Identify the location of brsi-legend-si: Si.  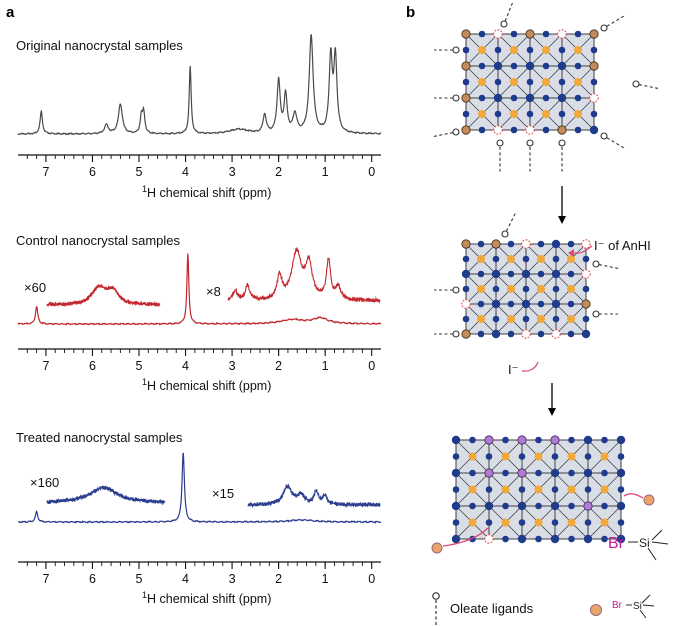
(637, 606).